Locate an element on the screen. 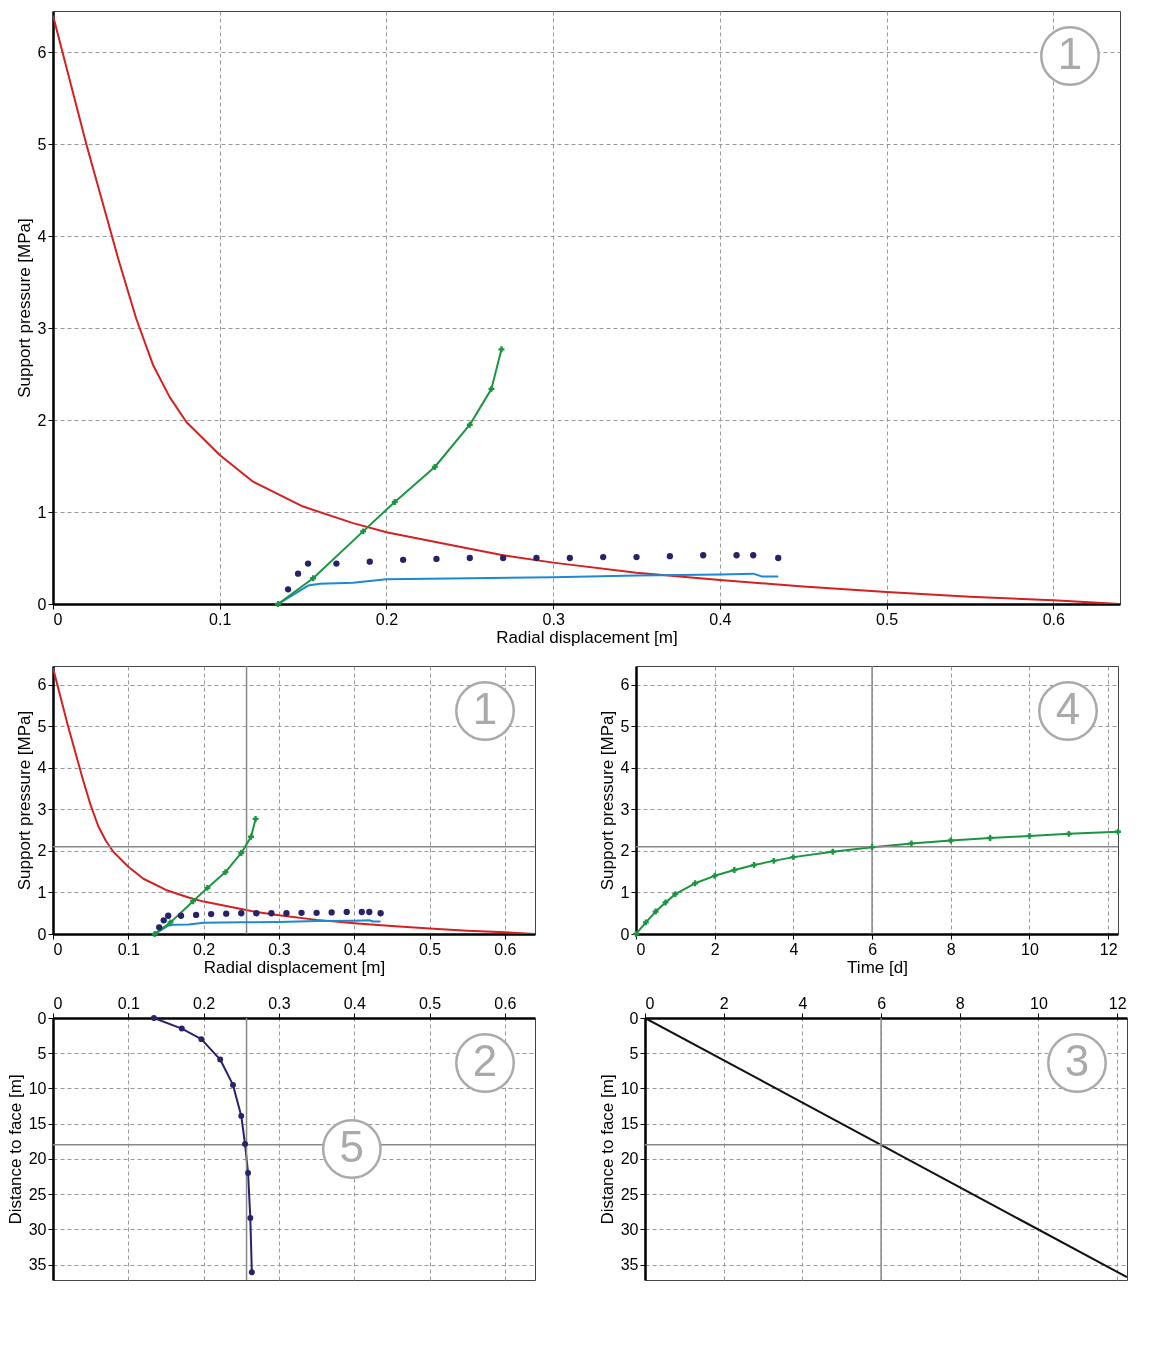 This screenshot has width=1163, height=1353. x-tick-label: 0.5 is located at coordinates (430, 1003).